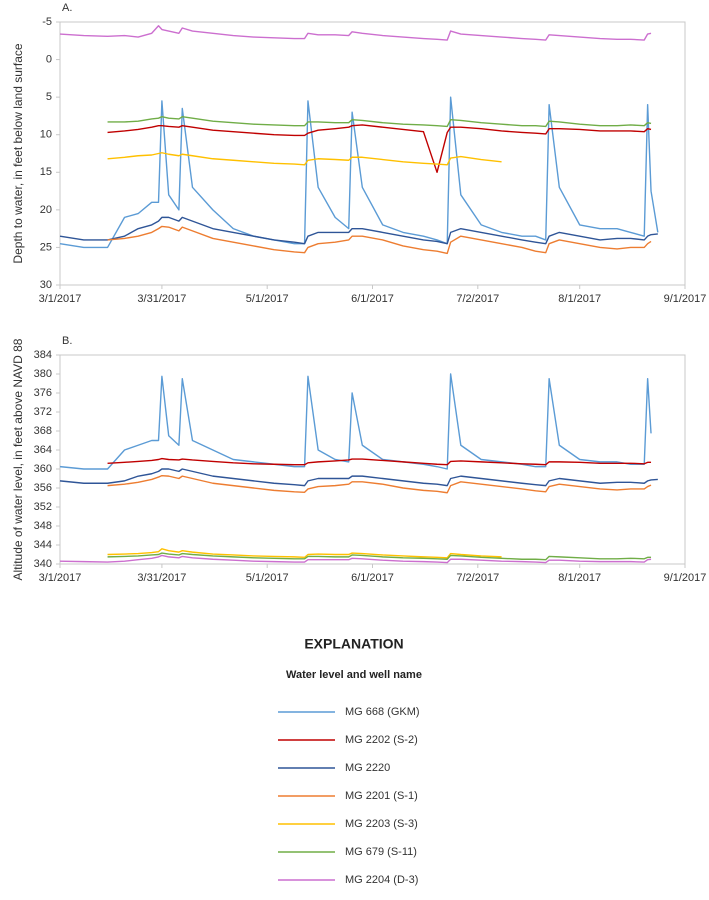  Describe the element at coordinates (43, 355) in the screenshot. I see `y-tick-label: 384` at that location.